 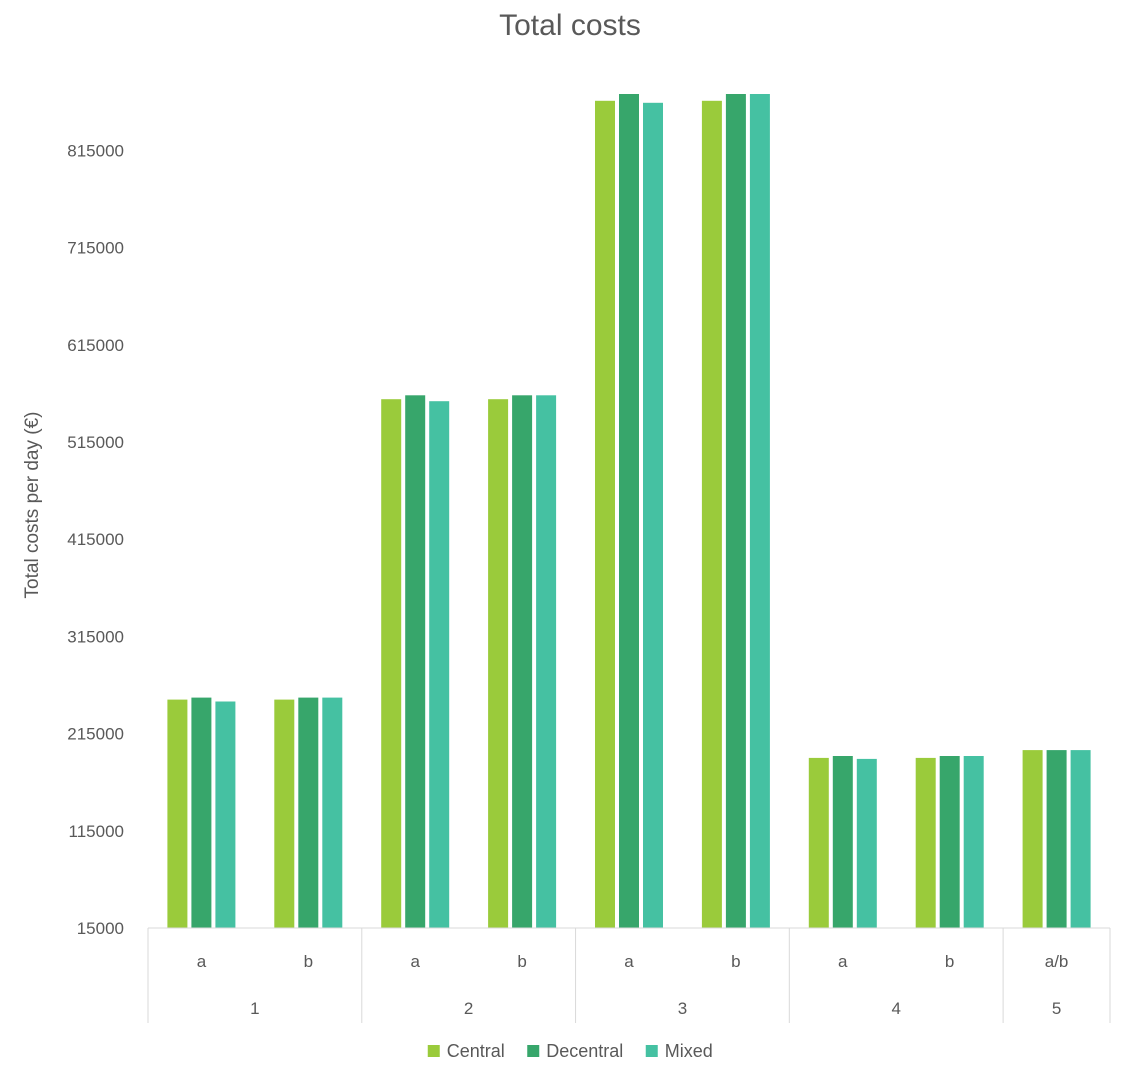 What do you see at coordinates (95, 734) in the screenshot?
I see `y-tick-label: 215000` at bounding box center [95, 734].